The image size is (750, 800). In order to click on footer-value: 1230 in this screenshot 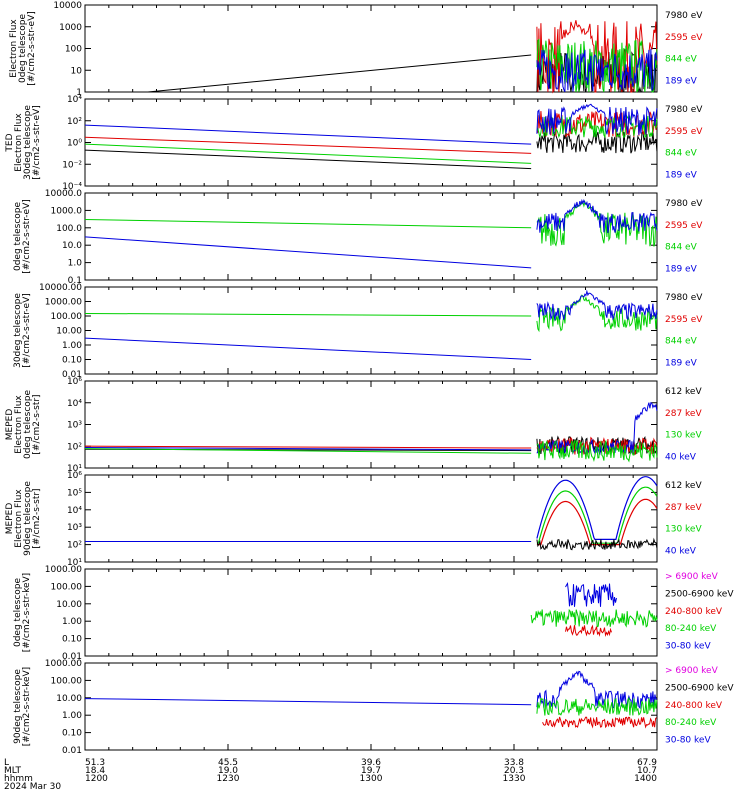, I will do `click(228, 779)`.